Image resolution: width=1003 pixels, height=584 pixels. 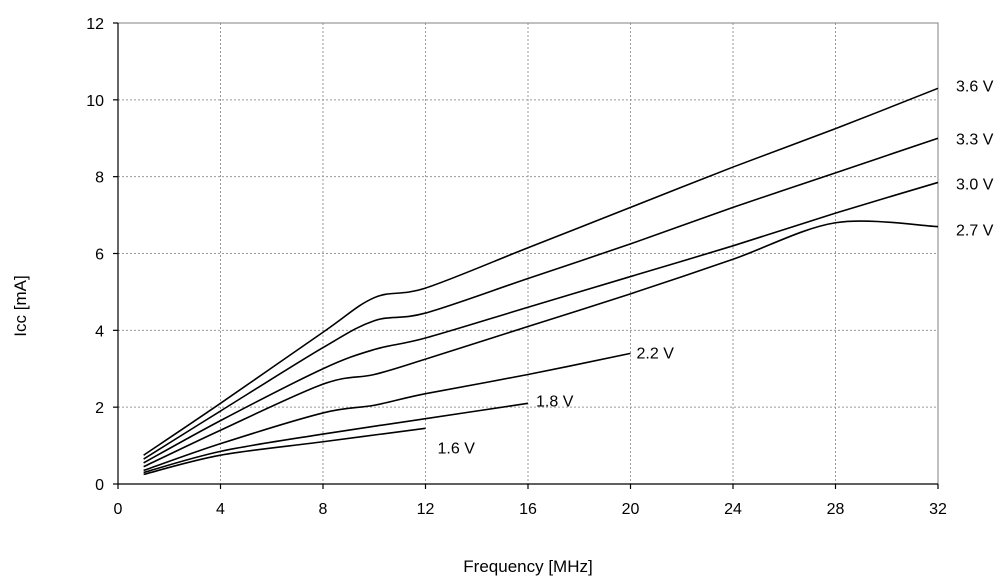 I want to click on x-axis-title: Frequency [MHz], so click(x=527, y=566).